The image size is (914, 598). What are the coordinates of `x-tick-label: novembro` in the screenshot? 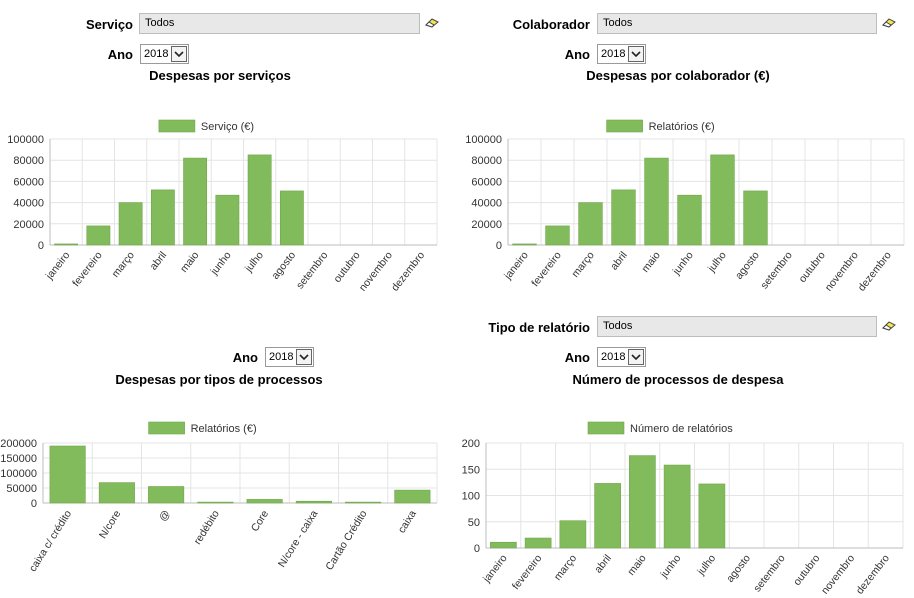 It's located at (838, 574).